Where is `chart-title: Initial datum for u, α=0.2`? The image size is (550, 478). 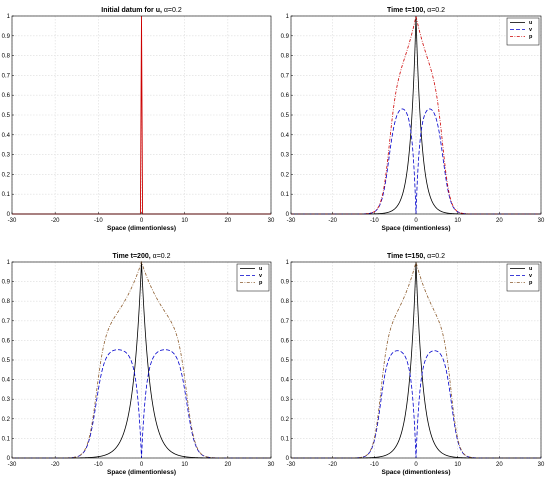
chart-title: Initial datum for u, α=0.2 is located at coordinates (141, 10).